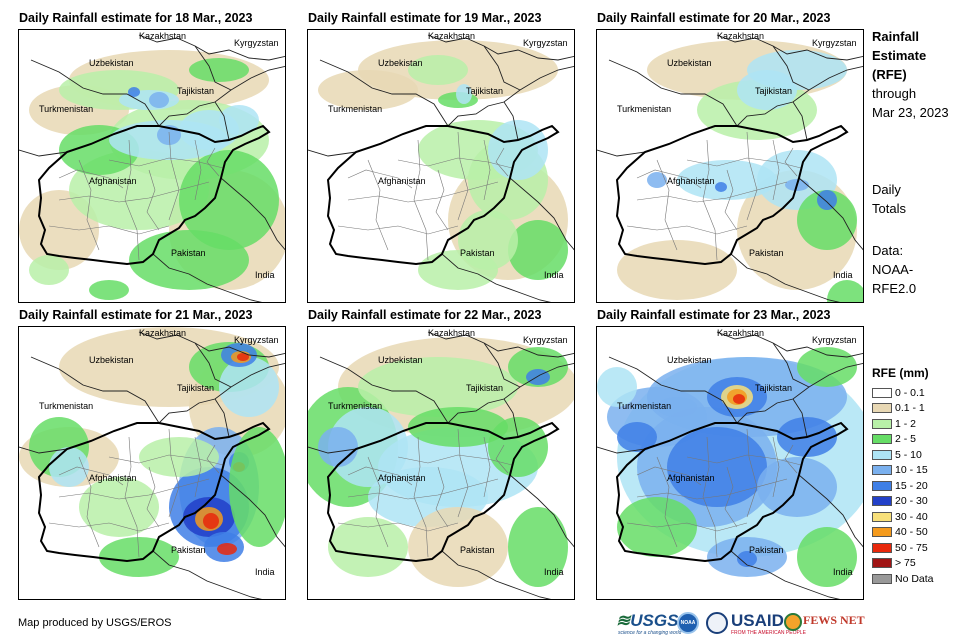 The width and height of the screenshot is (975, 642). I want to click on side-data: Data: NOAA- RFE2.0, so click(894, 269).